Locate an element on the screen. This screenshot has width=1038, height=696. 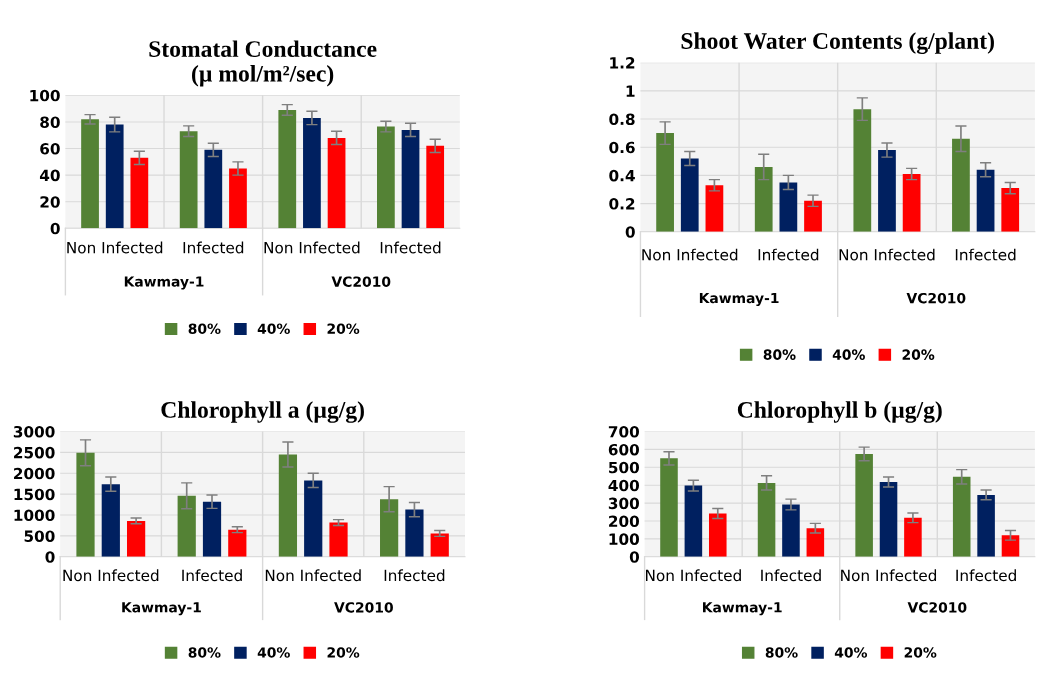
y-tick-label: 80 is located at coordinates (50, 122).